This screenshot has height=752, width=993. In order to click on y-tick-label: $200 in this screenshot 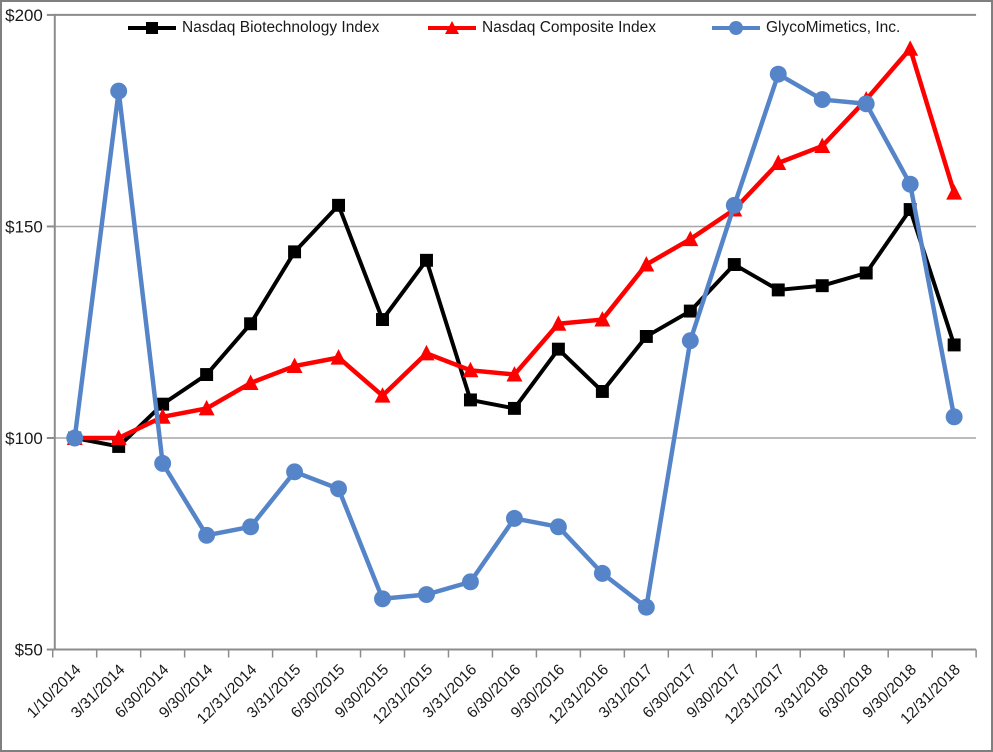, I will do `click(24, 15)`.